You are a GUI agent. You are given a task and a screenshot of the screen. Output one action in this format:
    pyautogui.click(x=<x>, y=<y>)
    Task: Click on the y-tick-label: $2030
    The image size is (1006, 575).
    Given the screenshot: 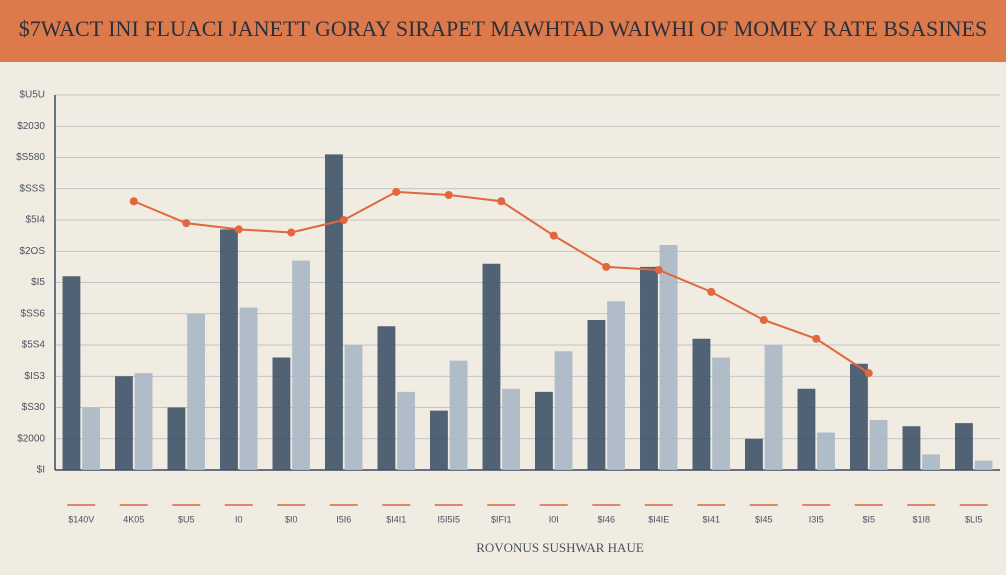 What is the action you would take?
    pyautogui.click(x=31, y=126)
    